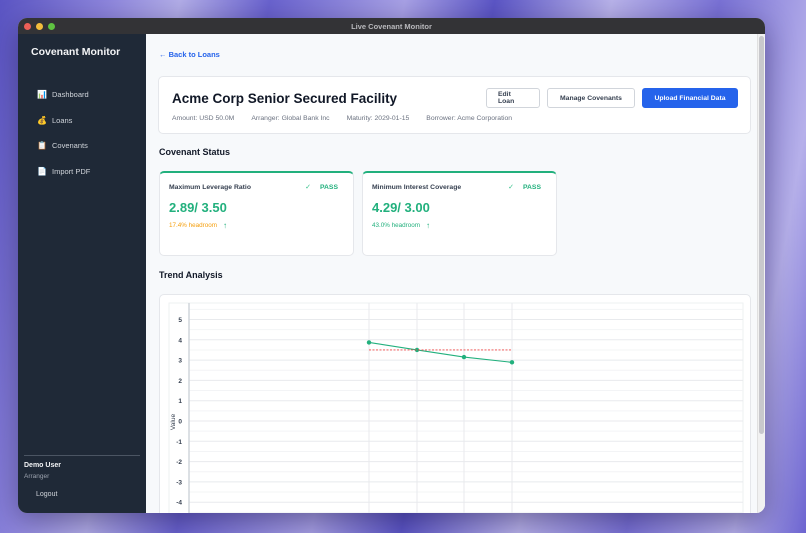 The width and height of the screenshot is (806, 533). Describe the element at coordinates (285, 98) in the screenshot. I see `page-title: Acme Corp Senior Secured Facility` at that location.